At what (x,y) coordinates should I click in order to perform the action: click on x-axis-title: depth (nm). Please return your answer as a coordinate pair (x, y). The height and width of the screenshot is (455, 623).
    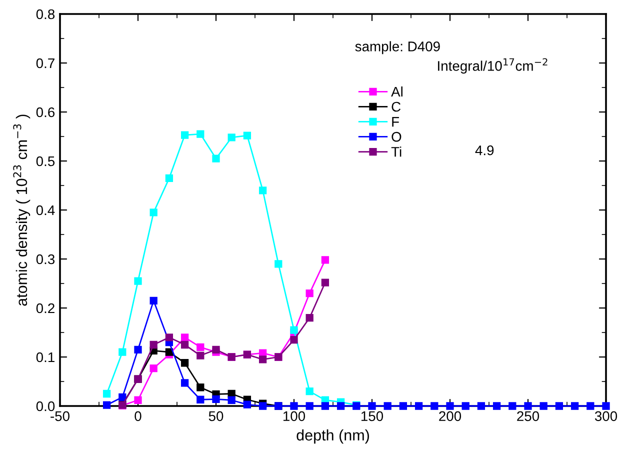
    Looking at the image, I should click on (332, 436).